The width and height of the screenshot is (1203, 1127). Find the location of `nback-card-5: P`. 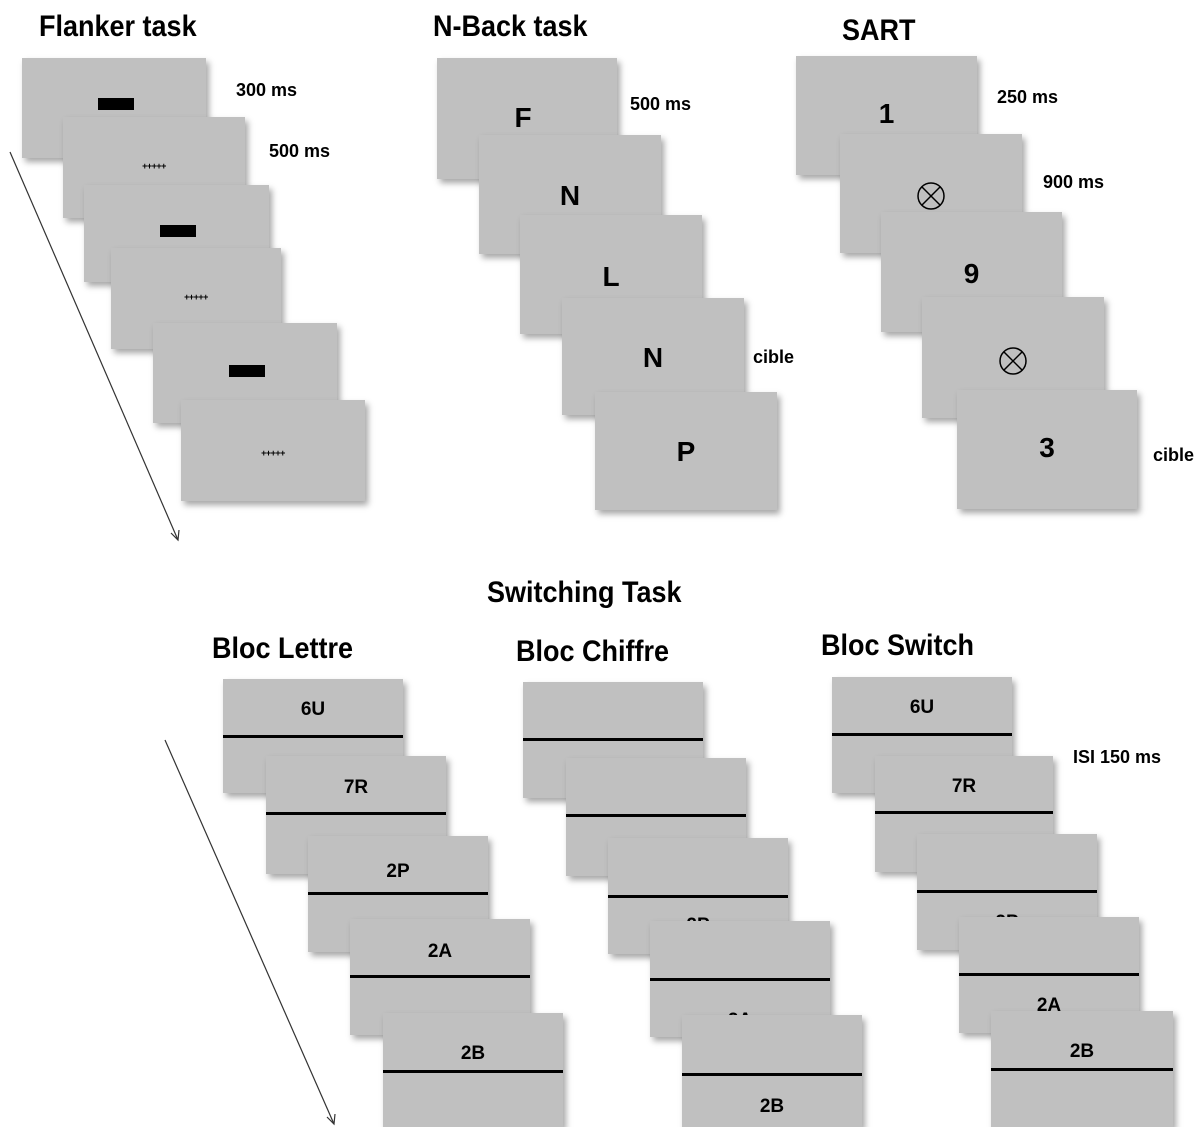

nback-card-5: P is located at coordinates (686, 451).